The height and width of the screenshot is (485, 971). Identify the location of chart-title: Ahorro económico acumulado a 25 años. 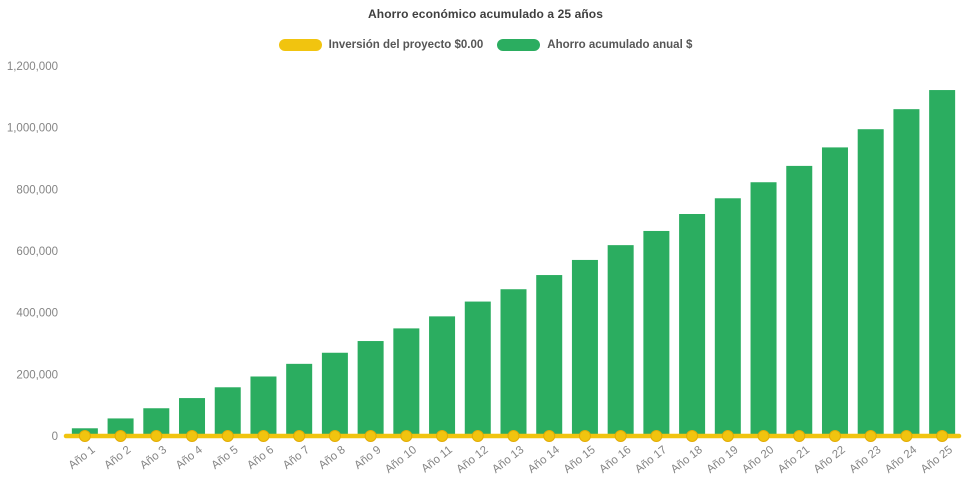
(485, 14).